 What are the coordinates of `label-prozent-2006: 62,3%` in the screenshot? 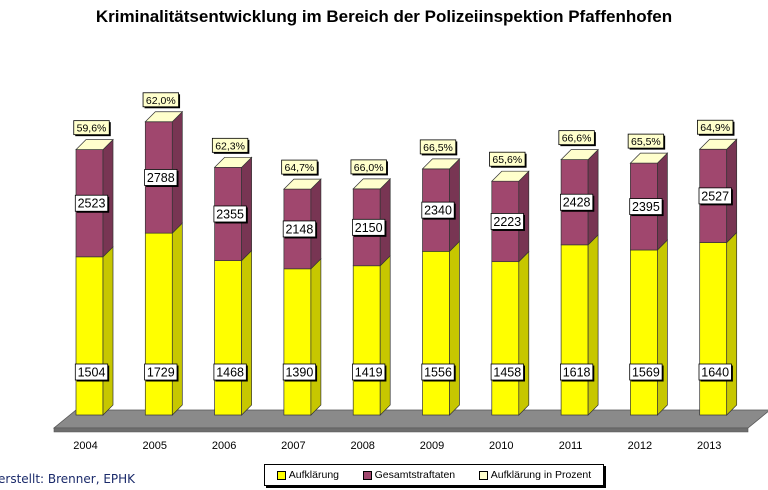 It's located at (230, 146).